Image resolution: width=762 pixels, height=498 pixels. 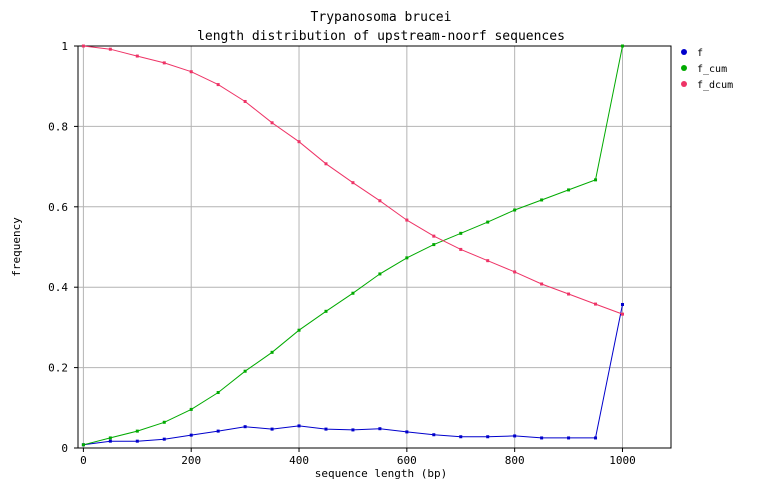 I want to click on x-tick-label: 0, so click(x=83, y=460).